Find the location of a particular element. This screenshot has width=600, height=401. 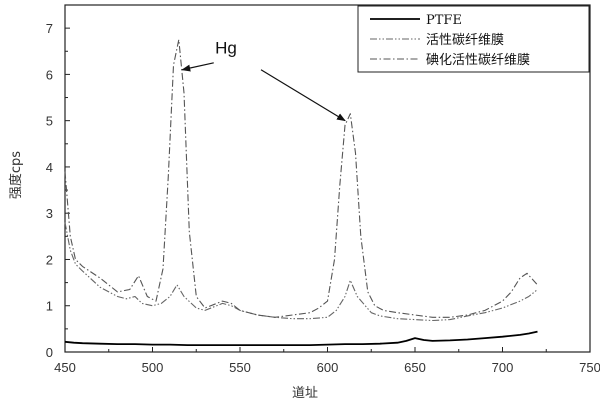

x-tick-label: 650 is located at coordinates (415, 367).